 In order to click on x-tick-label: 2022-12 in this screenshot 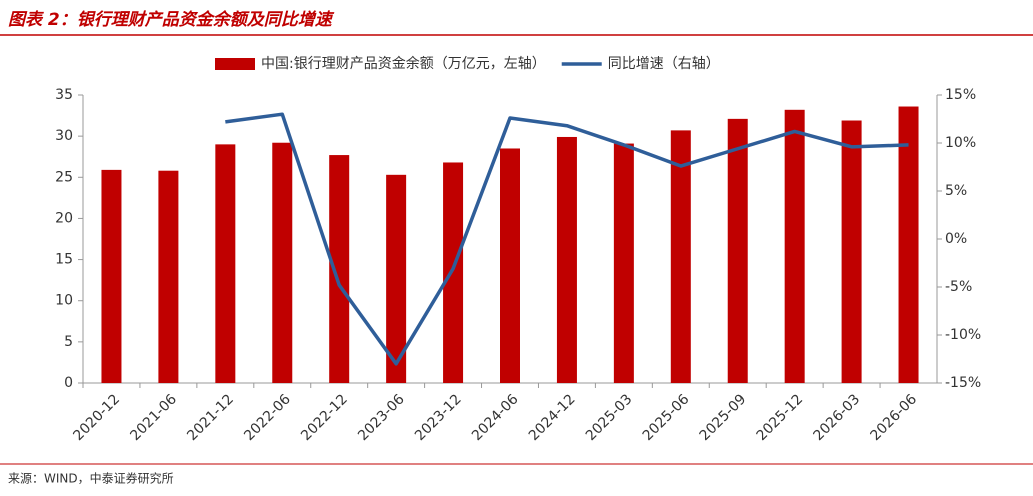, I will do `click(324, 417)`.